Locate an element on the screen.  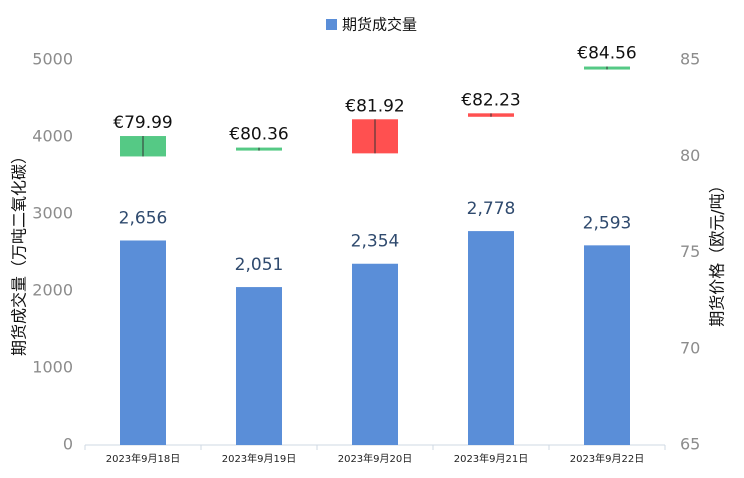
y2-tick-label: 75 is located at coordinates (690, 251).